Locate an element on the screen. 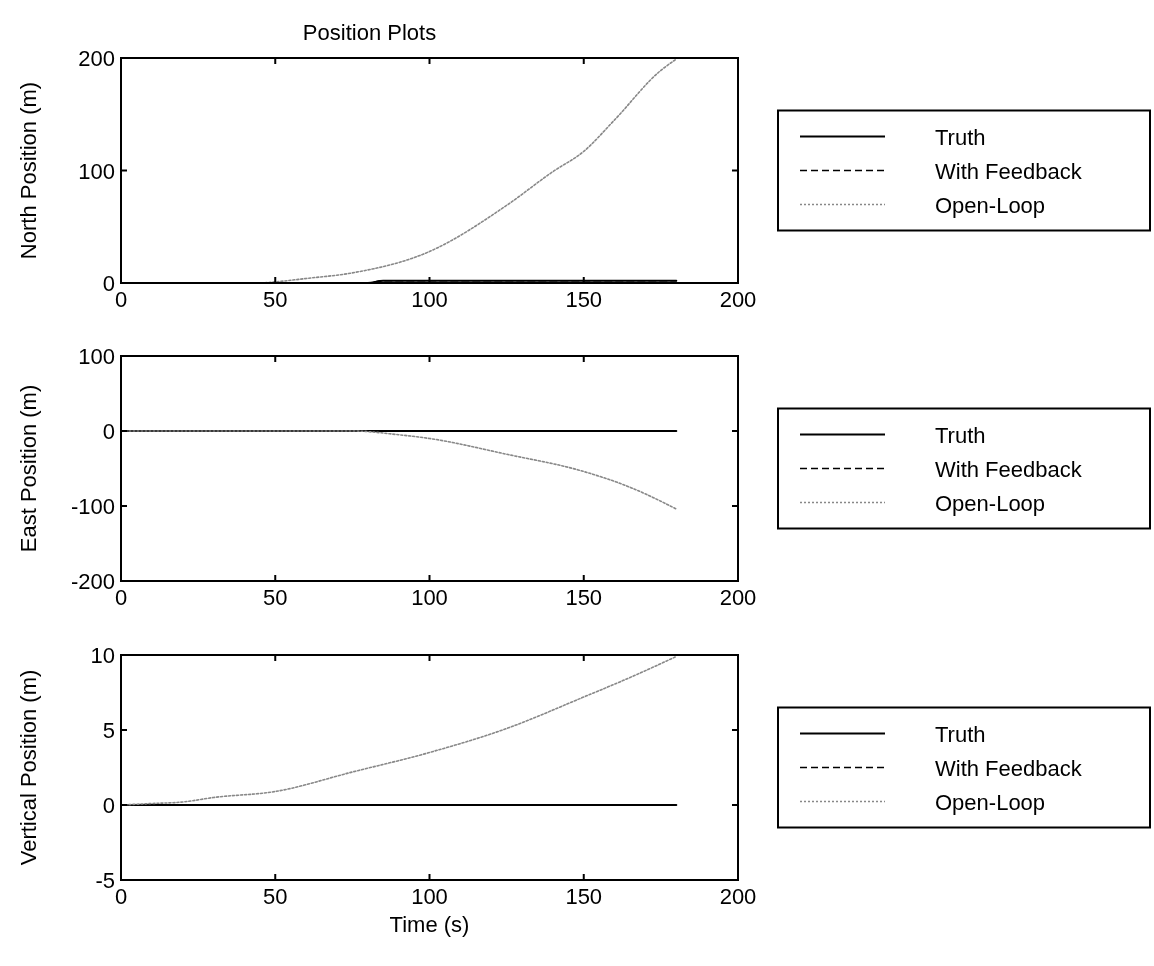 This screenshot has width=1154, height=966. y-axis-title: Vertical Position (m) is located at coordinates (28, 767).